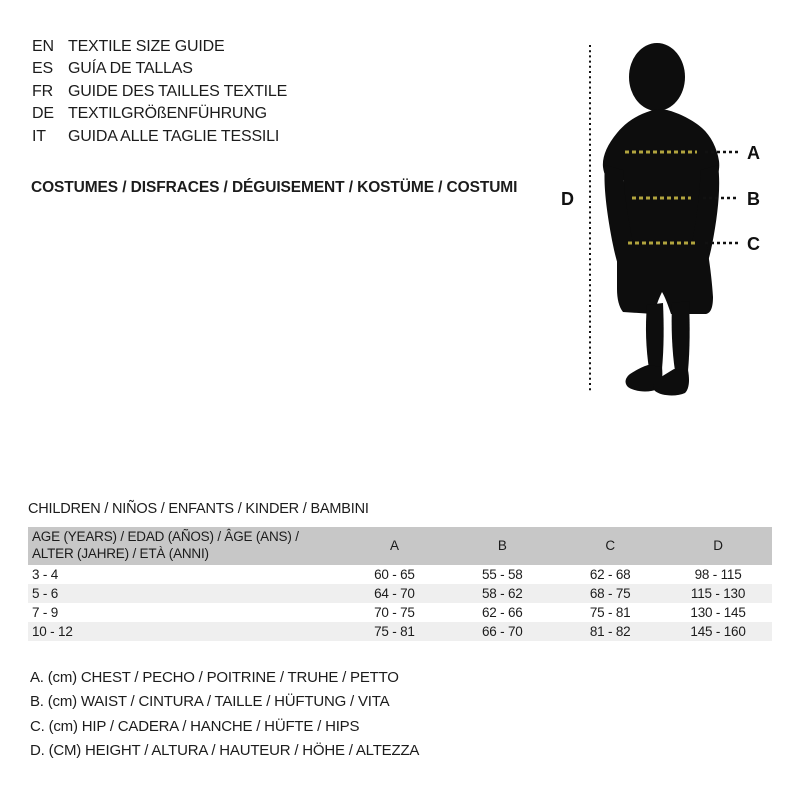  Describe the element at coordinates (610, 574) in the screenshot. I see `hip-cell: 62 - 68` at that location.